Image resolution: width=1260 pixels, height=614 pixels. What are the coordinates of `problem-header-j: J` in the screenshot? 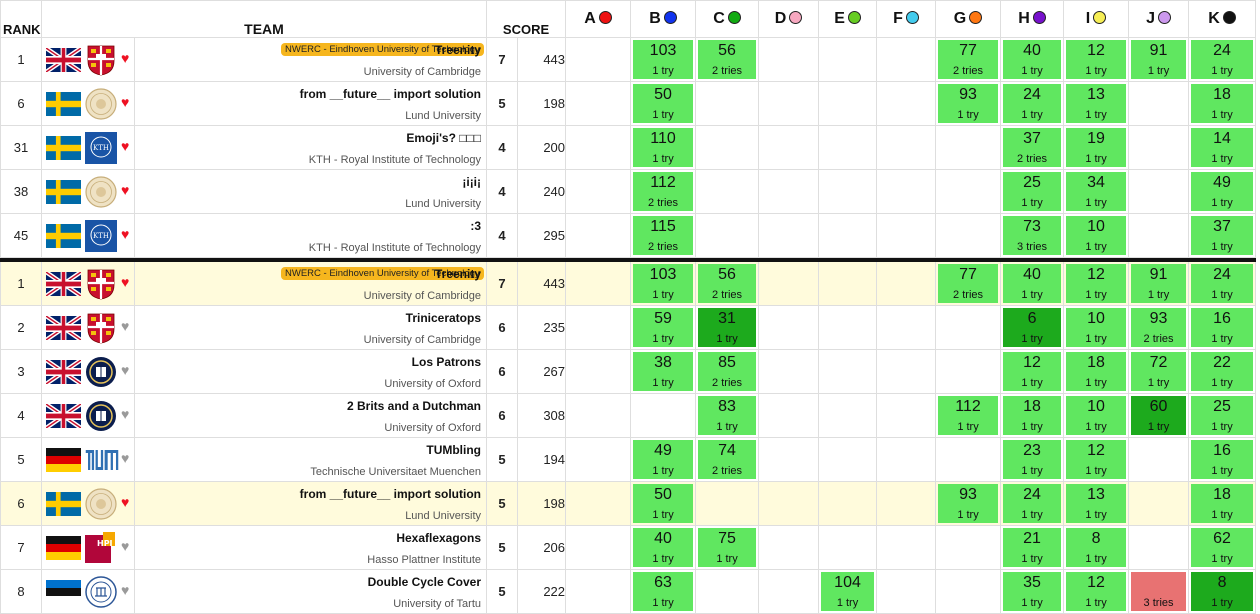 It's located at (1159, 19).